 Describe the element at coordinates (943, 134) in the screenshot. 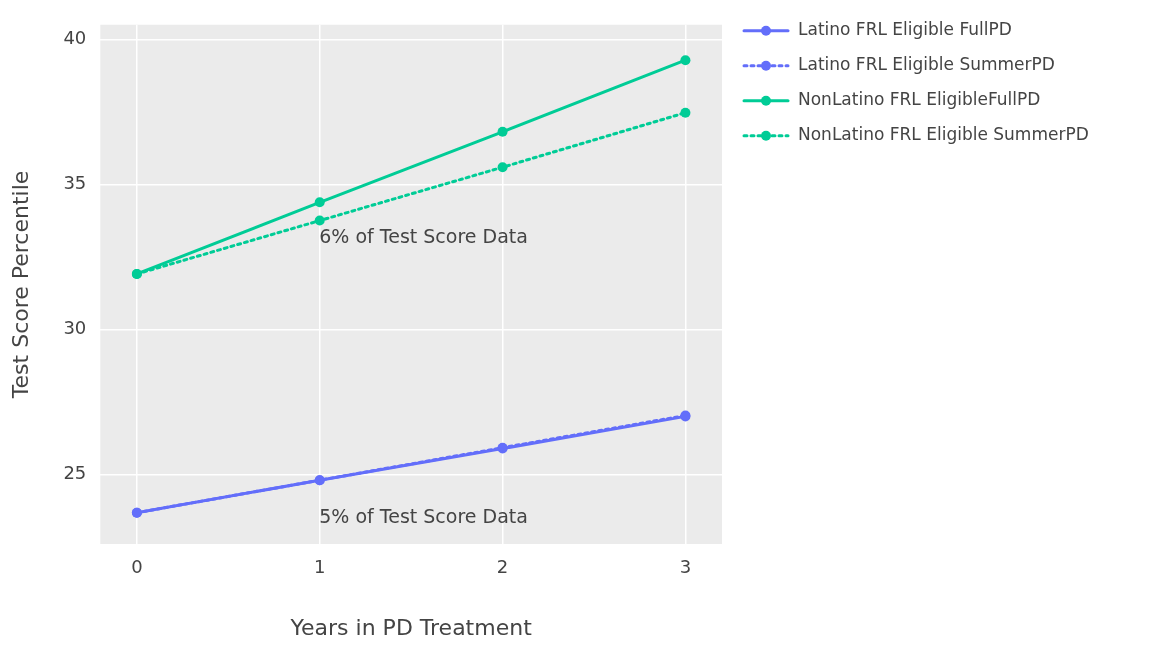

I see `legend-label: NonLatino FRL Eligible SummerPD` at that location.